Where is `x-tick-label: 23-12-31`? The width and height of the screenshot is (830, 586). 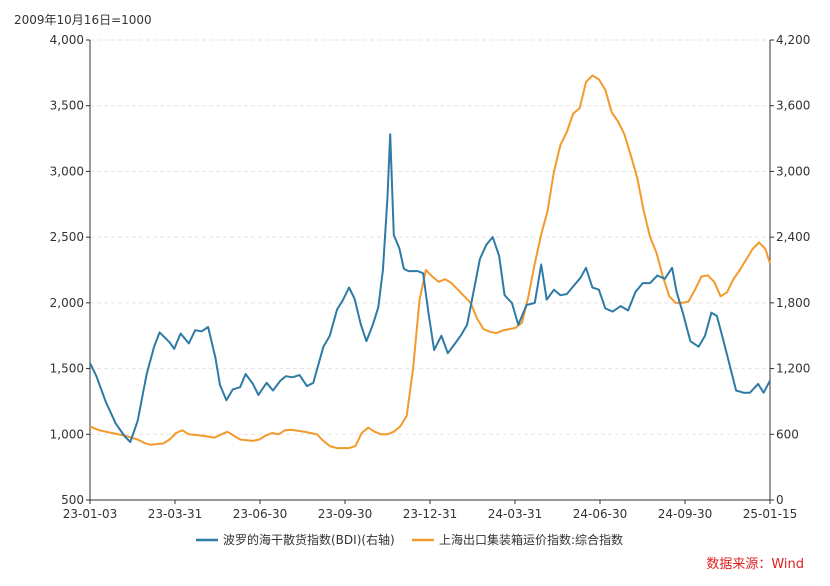 x-tick-label: 23-12-31 is located at coordinates (430, 514).